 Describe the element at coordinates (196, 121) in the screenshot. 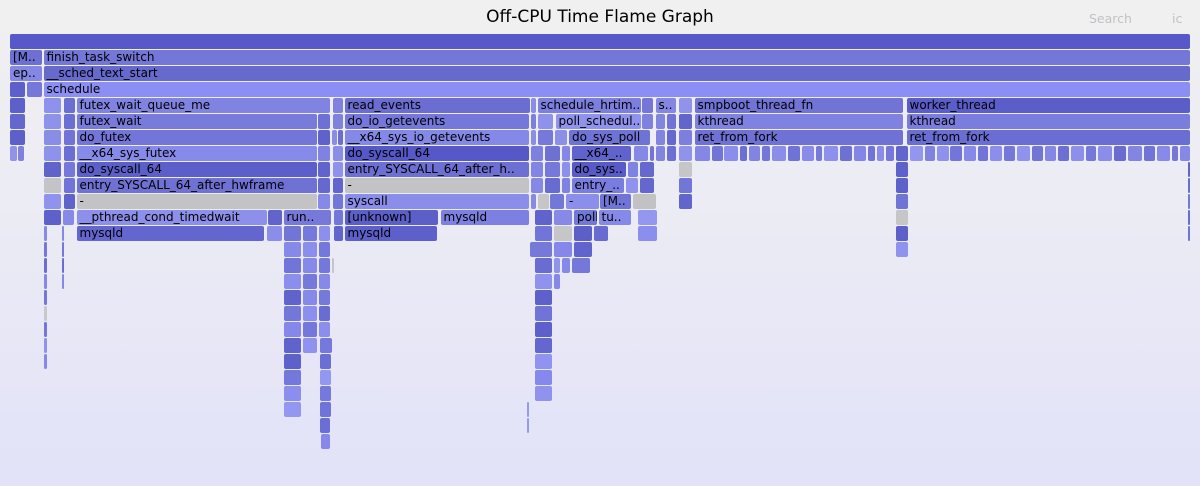

I see `flame-frame-futex-wait: futex_wait` at that location.